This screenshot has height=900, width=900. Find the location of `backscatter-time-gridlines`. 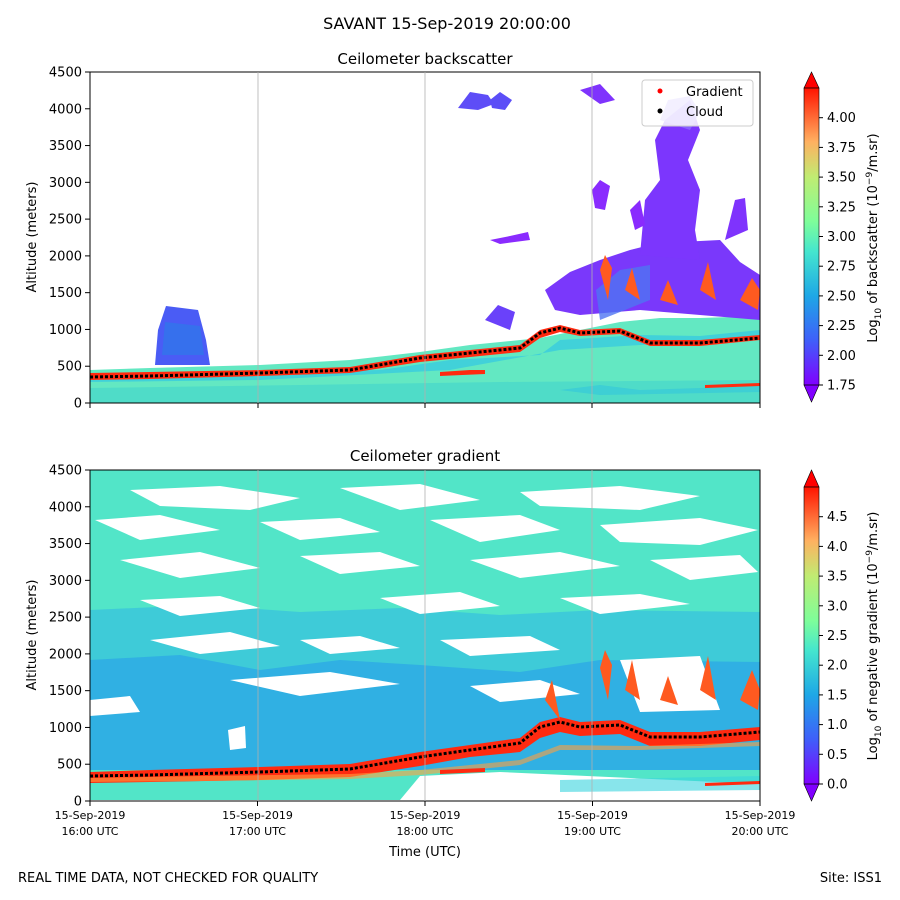

backscatter-time-gridlines is located at coordinates (425, 237).